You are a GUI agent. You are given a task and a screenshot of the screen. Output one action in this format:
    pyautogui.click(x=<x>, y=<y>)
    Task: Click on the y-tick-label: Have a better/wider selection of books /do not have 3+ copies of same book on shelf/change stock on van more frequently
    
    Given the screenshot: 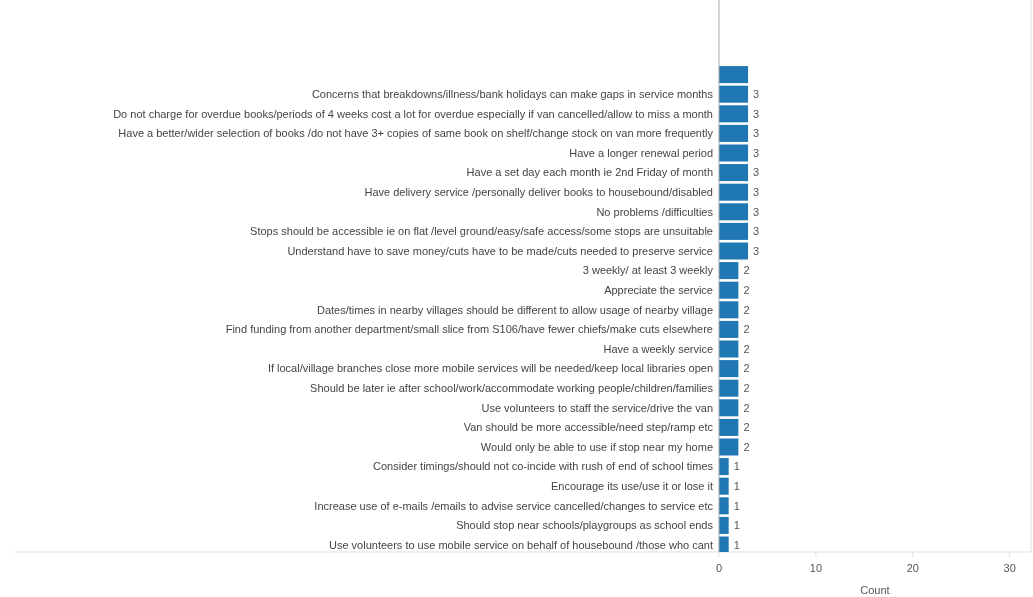 What is the action you would take?
    pyautogui.click(x=416, y=133)
    